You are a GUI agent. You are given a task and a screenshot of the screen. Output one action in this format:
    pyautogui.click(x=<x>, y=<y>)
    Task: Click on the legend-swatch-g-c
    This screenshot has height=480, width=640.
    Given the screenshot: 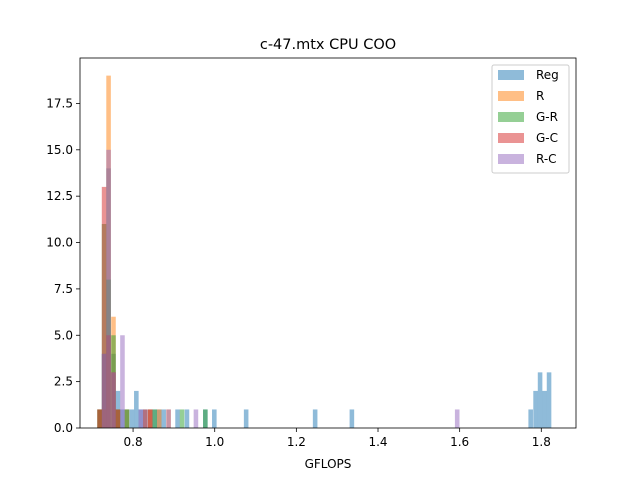 What is the action you would take?
    pyautogui.click(x=511, y=138)
    